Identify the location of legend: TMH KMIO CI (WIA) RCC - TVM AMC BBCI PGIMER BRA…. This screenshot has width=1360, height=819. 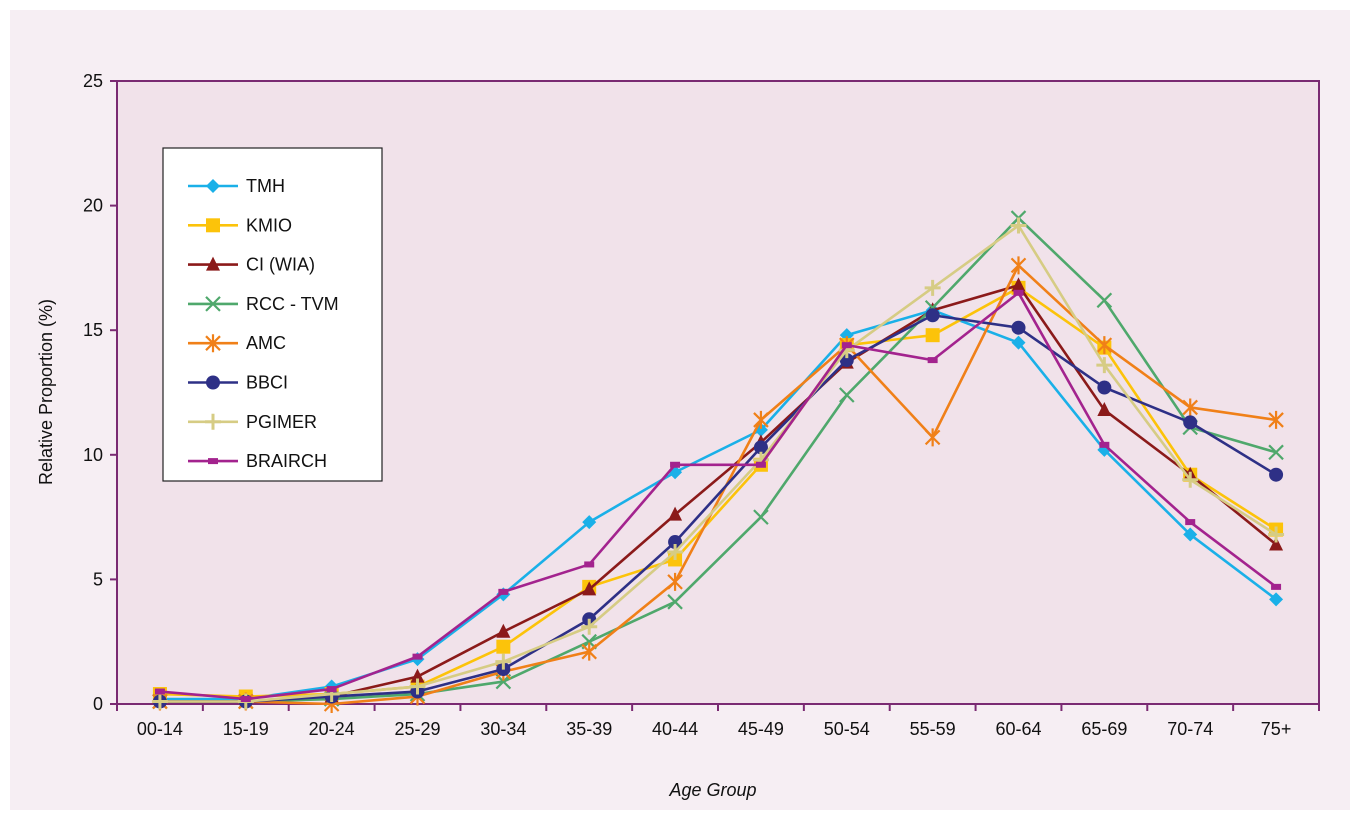
(272, 314).